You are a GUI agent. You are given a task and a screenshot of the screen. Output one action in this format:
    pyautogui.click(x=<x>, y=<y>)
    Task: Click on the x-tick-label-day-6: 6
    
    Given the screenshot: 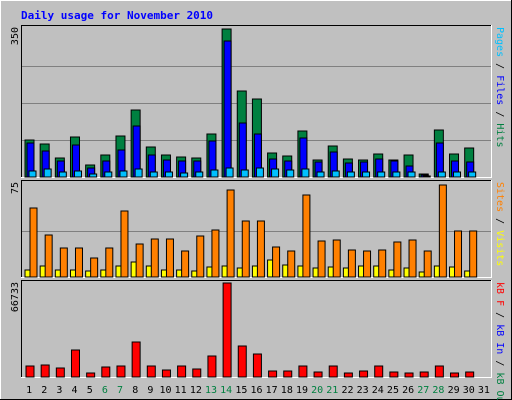 What is the action you would take?
    pyautogui.click(x=105, y=390)
    